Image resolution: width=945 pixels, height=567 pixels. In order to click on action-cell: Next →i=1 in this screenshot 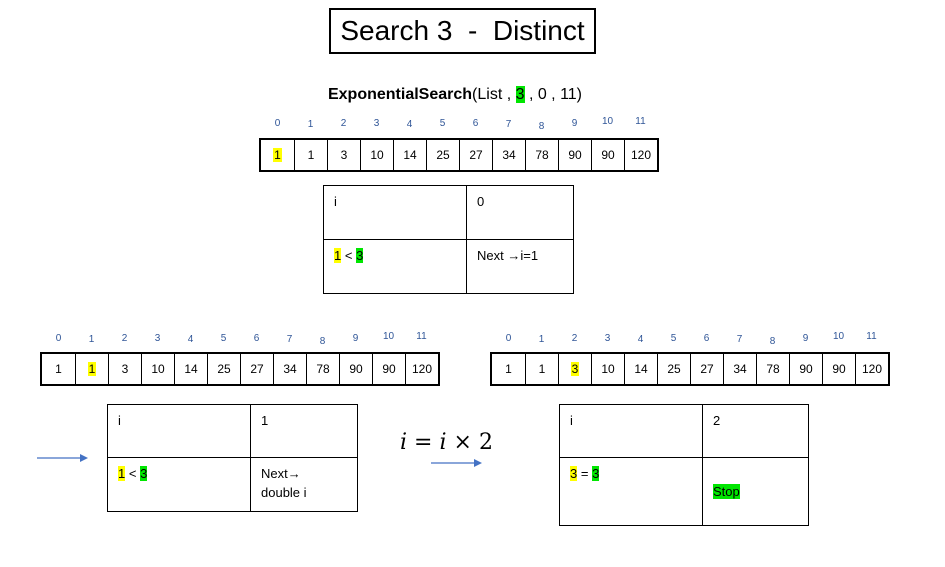, I will do `click(520, 266)`.